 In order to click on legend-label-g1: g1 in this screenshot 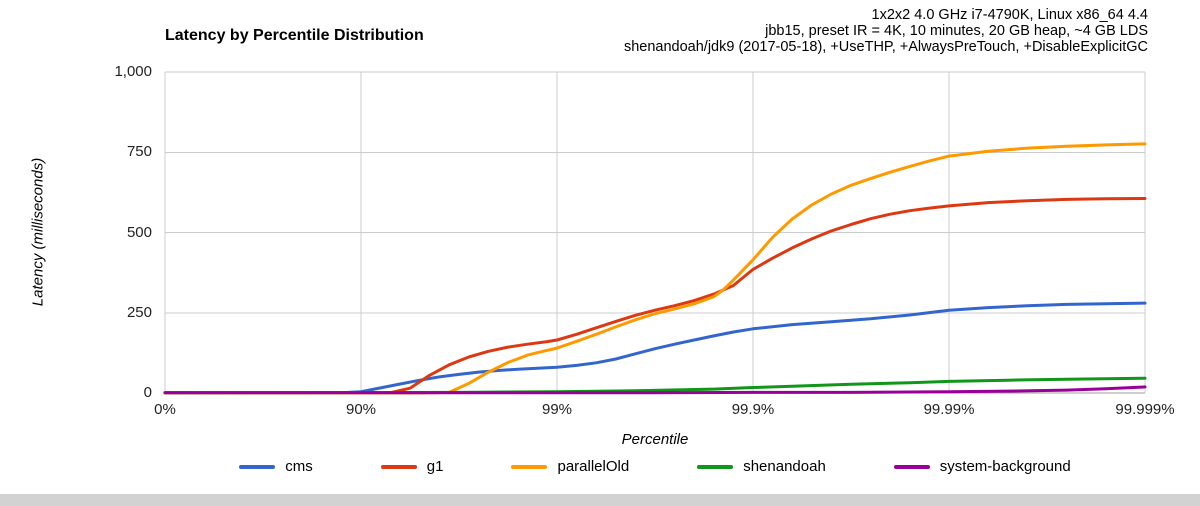, I will do `click(435, 466)`.